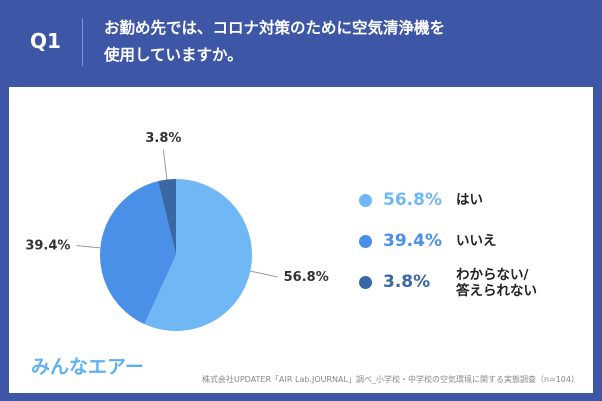  I want to click on legend-item-yes: 56.8% はい, so click(459, 205).